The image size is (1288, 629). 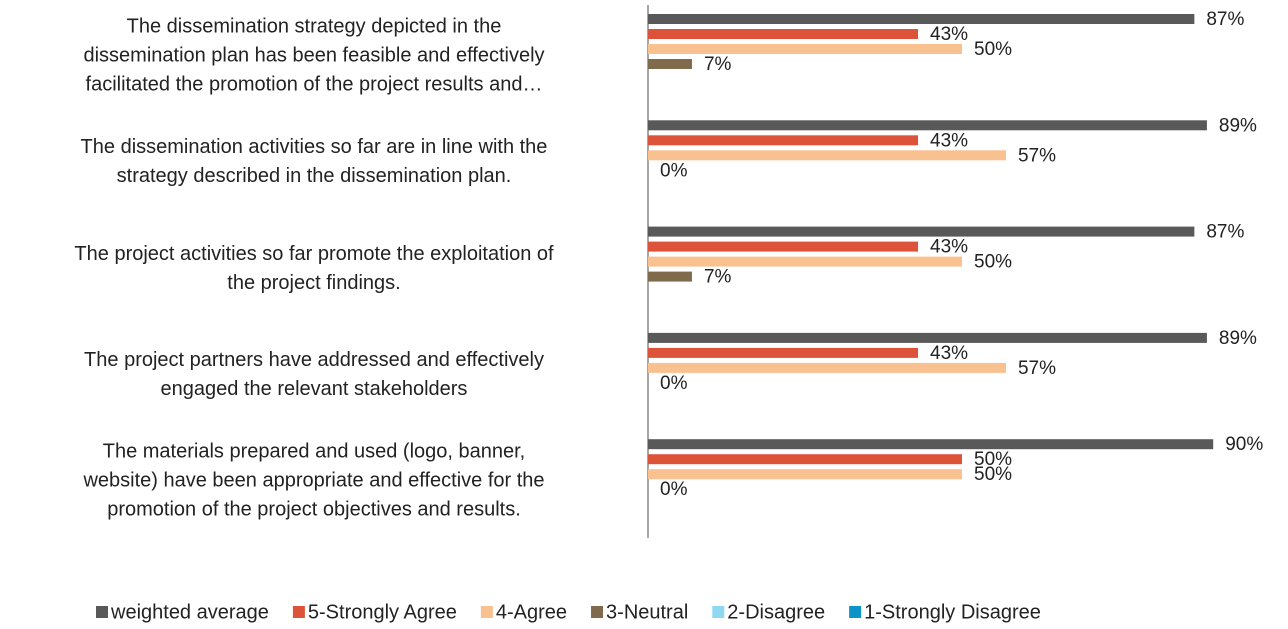 What do you see at coordinates (776, 612) in the screenshot?
I see `legend-label: 2-Disagree` at bounding box center [776, 612].